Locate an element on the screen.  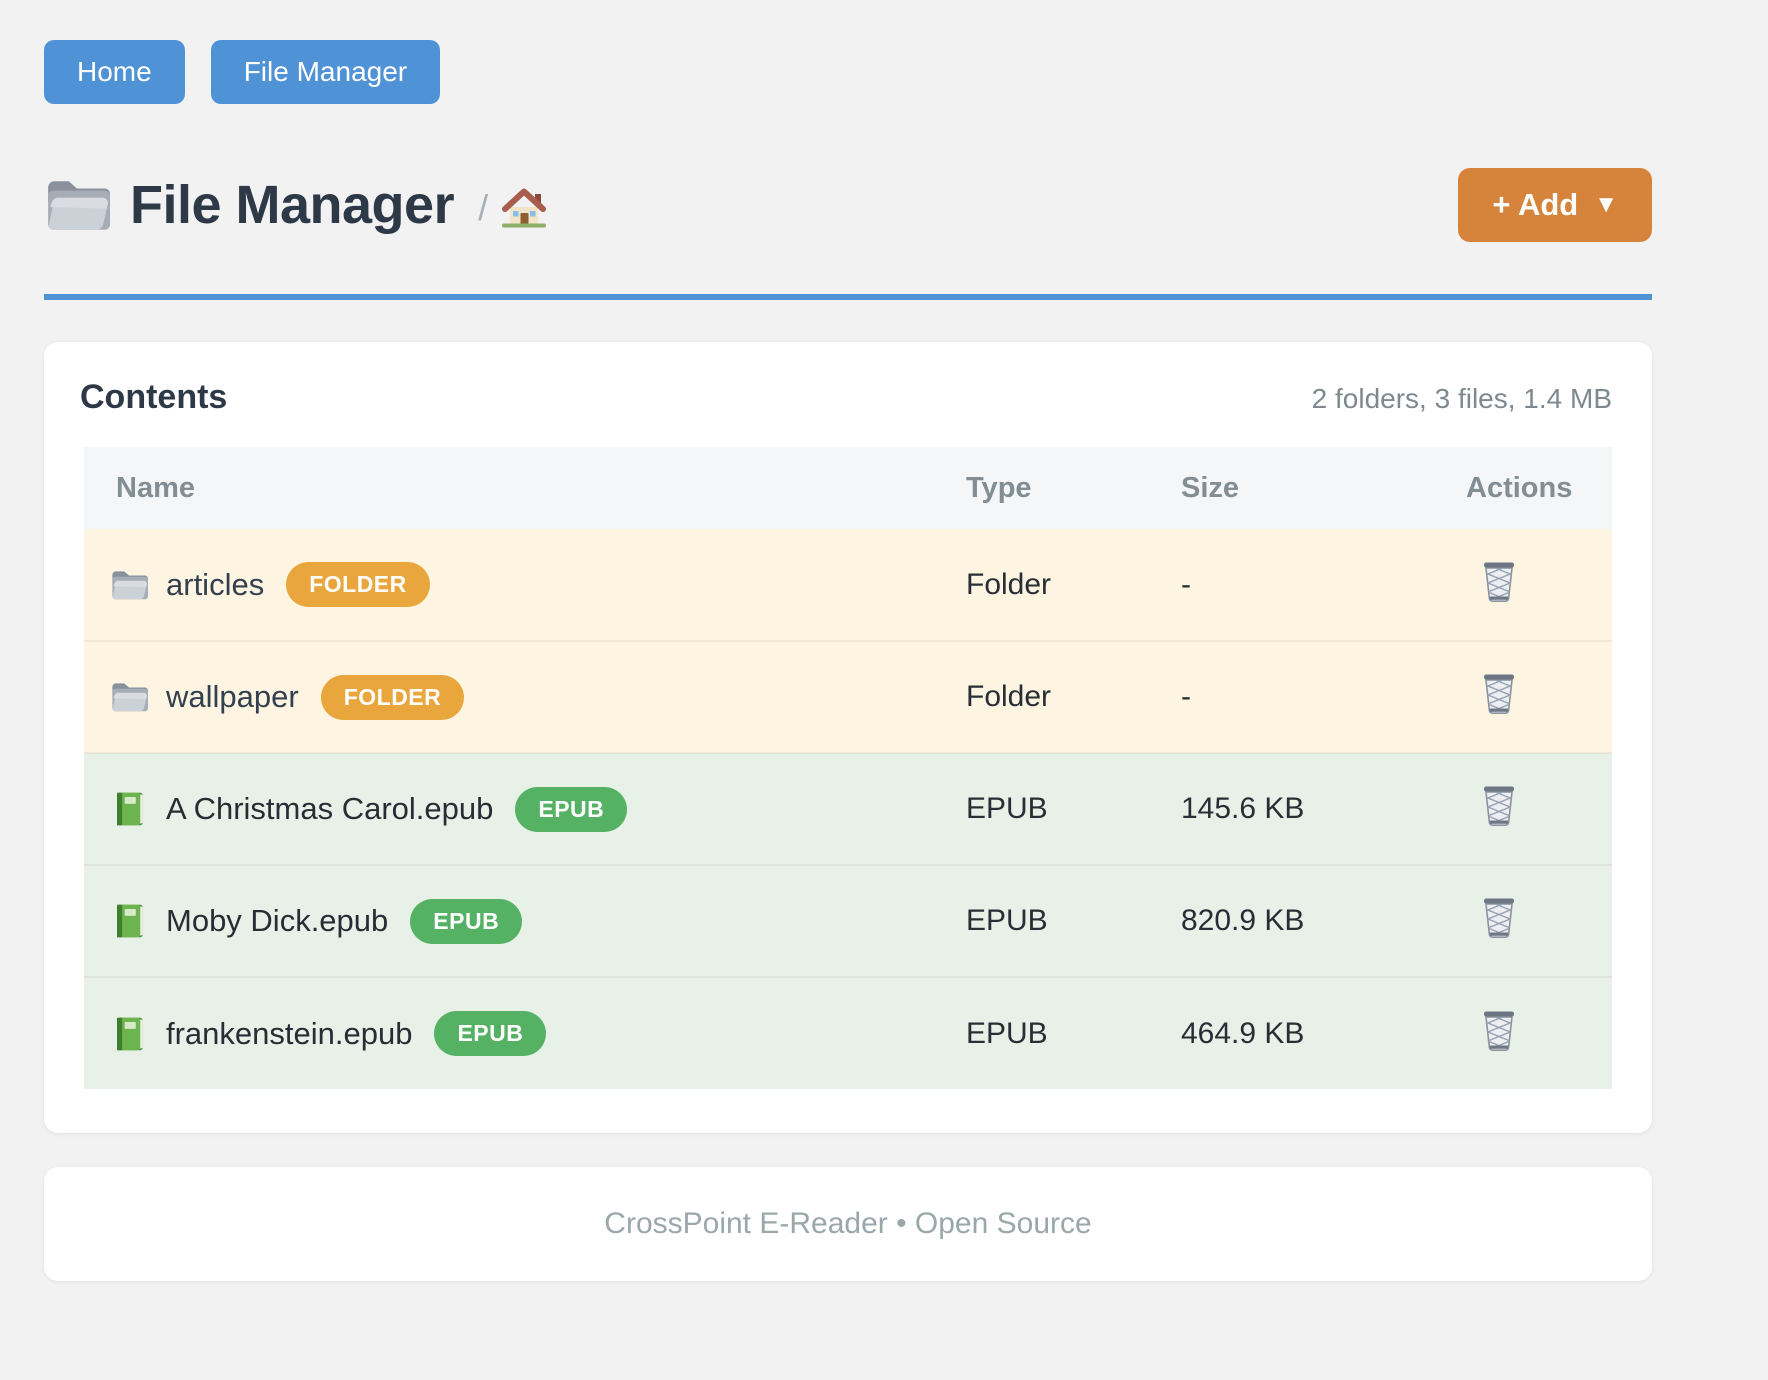
add-button: + Add ▼ is located at coordinates (1555, 205).